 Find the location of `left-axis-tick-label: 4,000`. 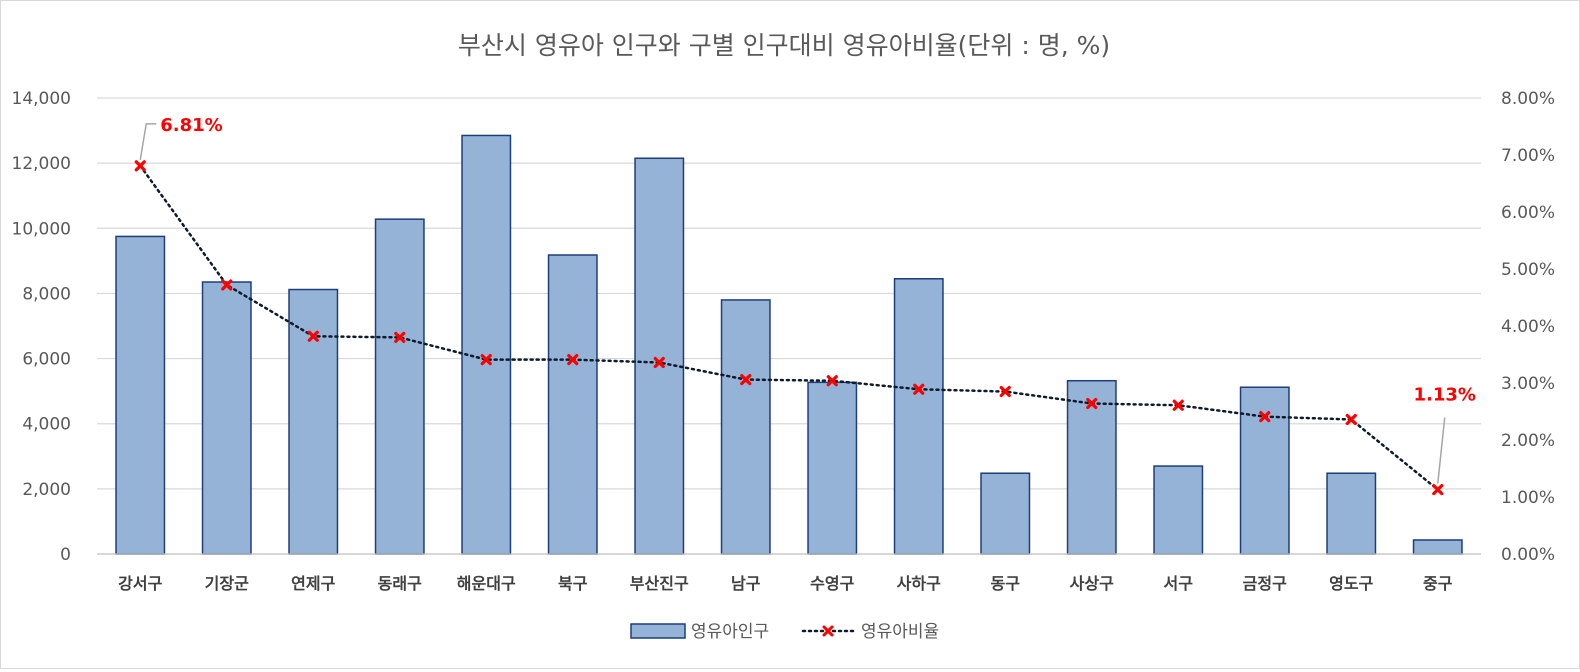

left-axis-tick-label: 4,000 is located at coordinates (46, 425).